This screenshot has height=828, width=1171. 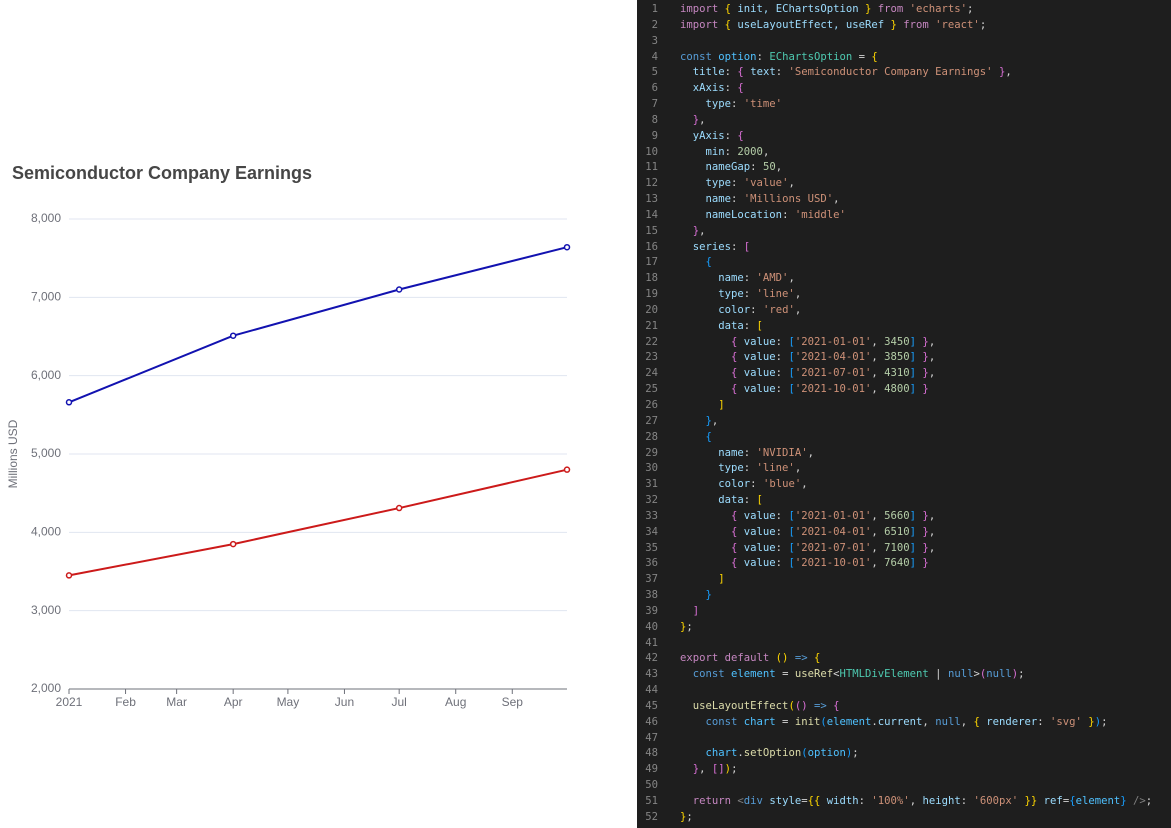 What do you see at coordinates (904, 327) in the screenshot?
I see `code-line: 21 data: [` at bounding box center [904, 327].